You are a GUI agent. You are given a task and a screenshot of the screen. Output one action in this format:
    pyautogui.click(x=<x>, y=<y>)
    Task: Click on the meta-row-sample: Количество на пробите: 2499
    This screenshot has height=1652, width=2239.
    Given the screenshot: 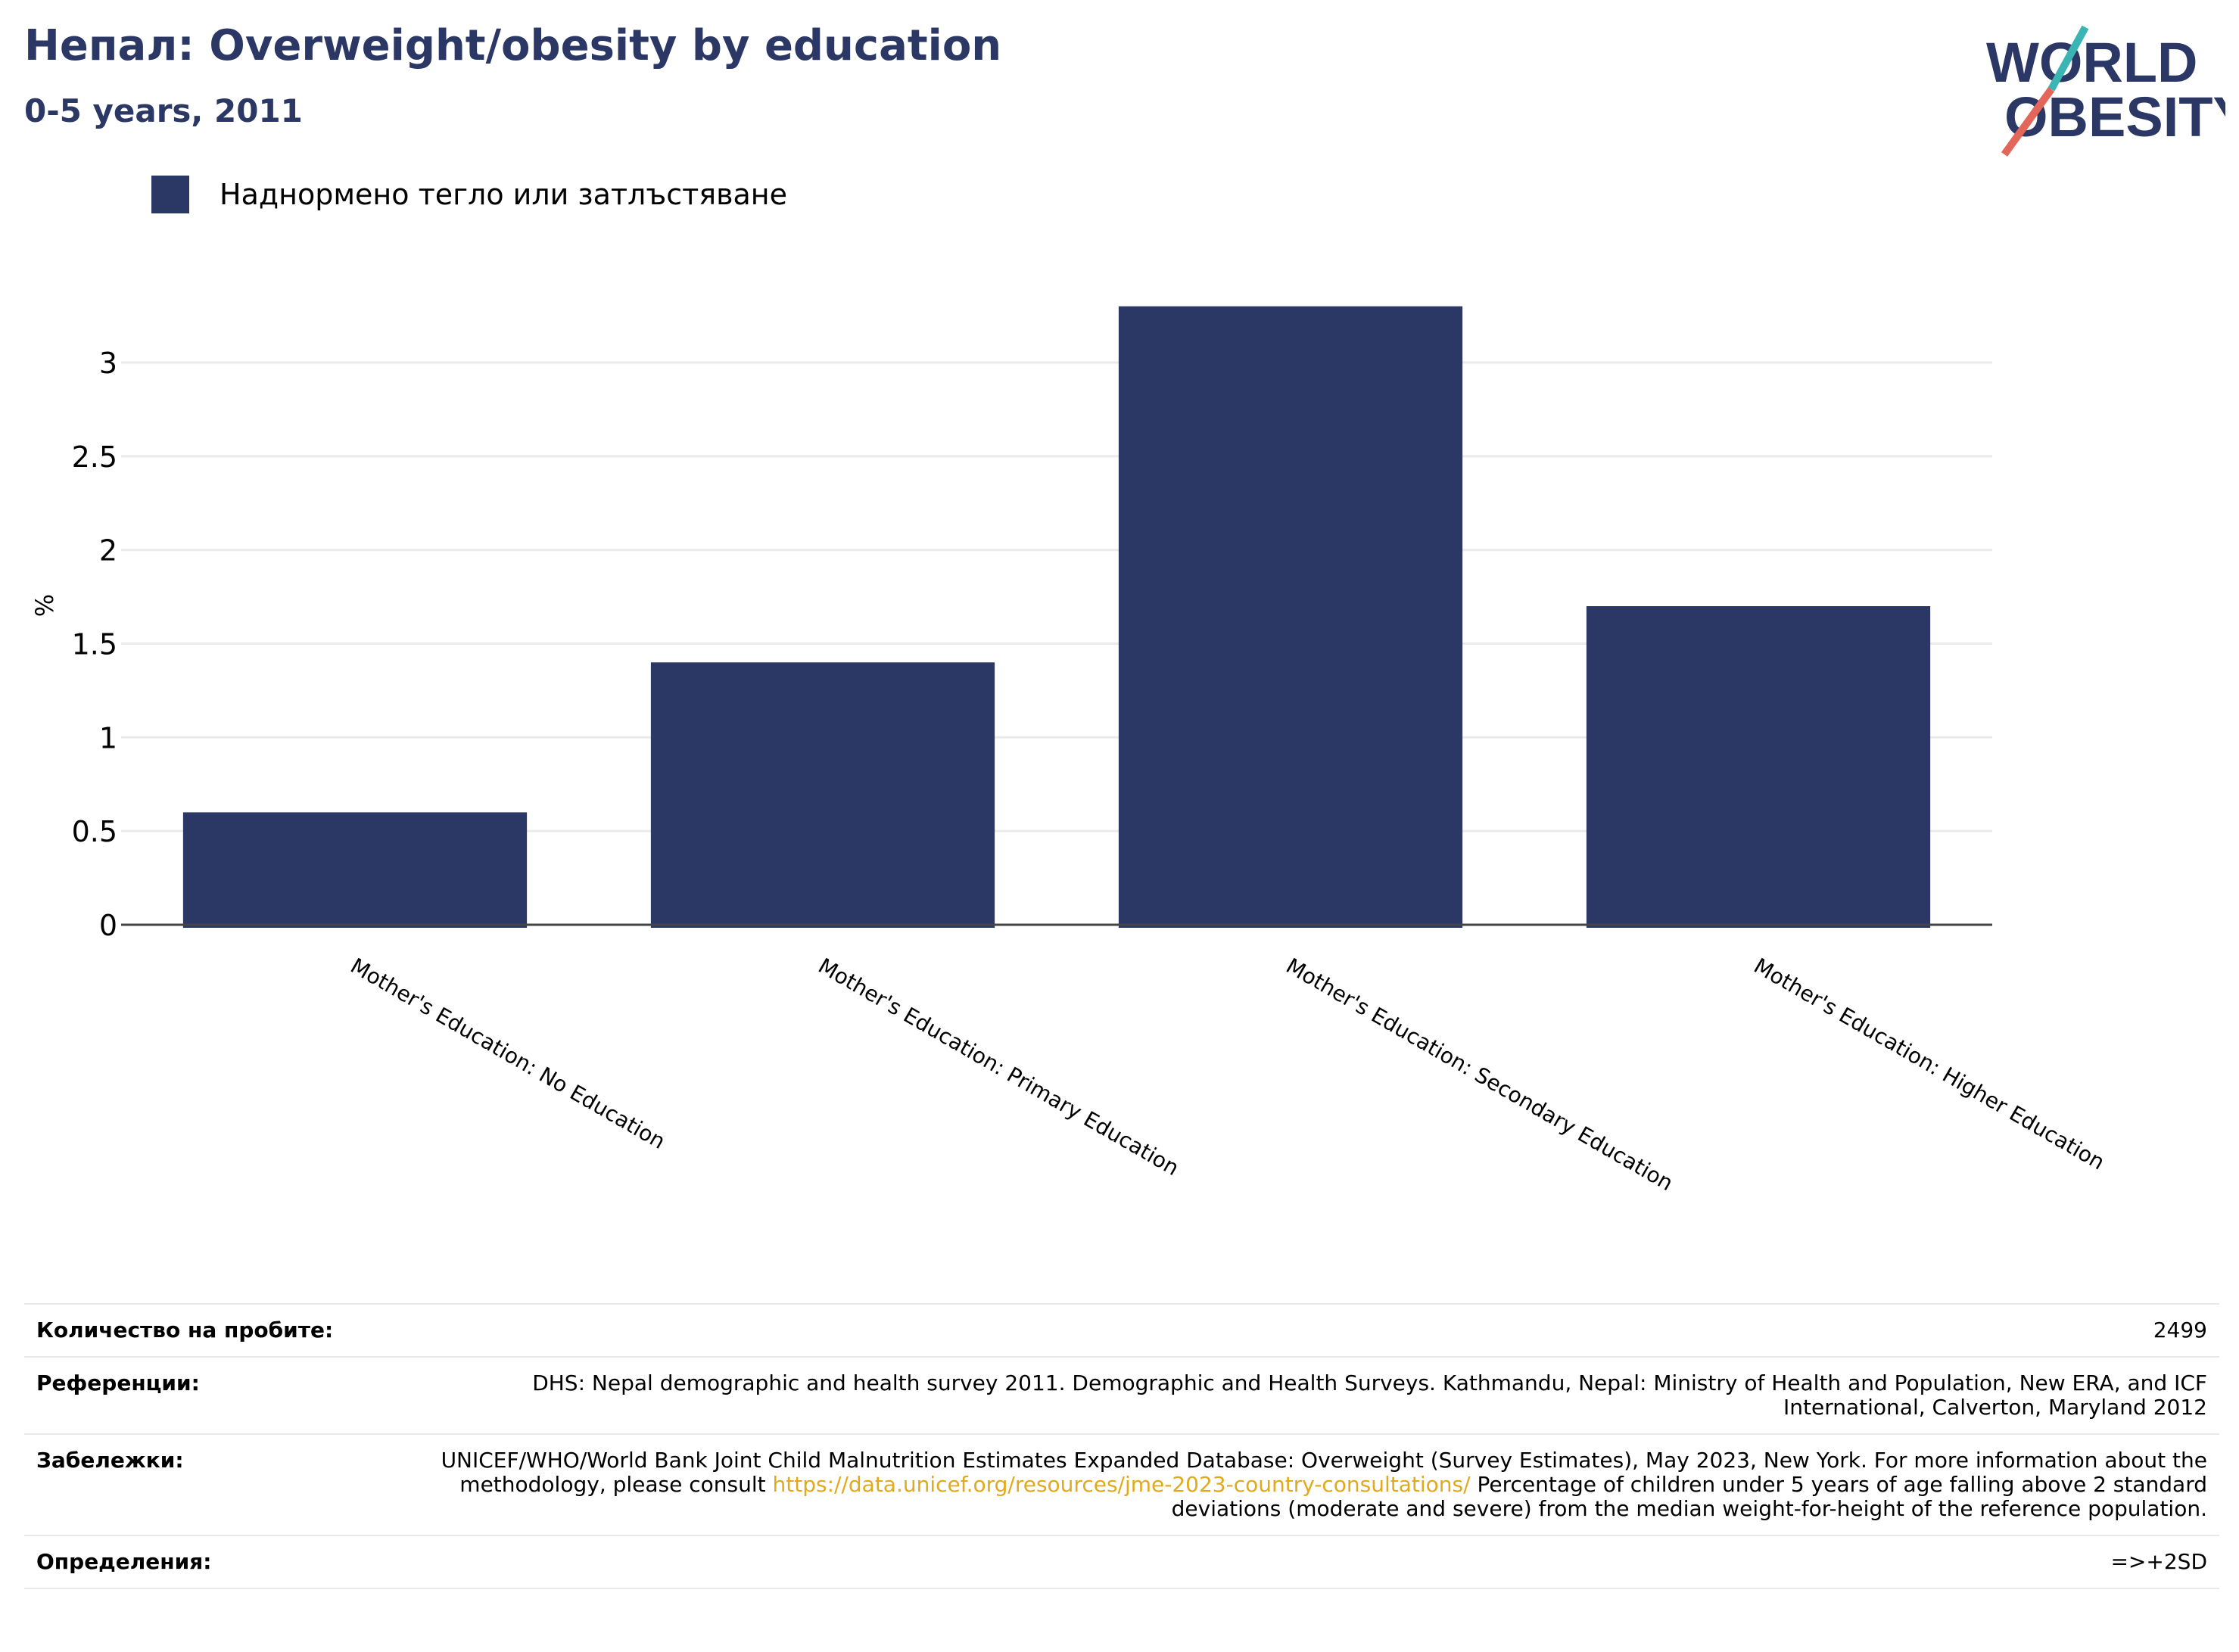 What is the action you would take?
    pyautogui.click(x=1122, y=1330)
    